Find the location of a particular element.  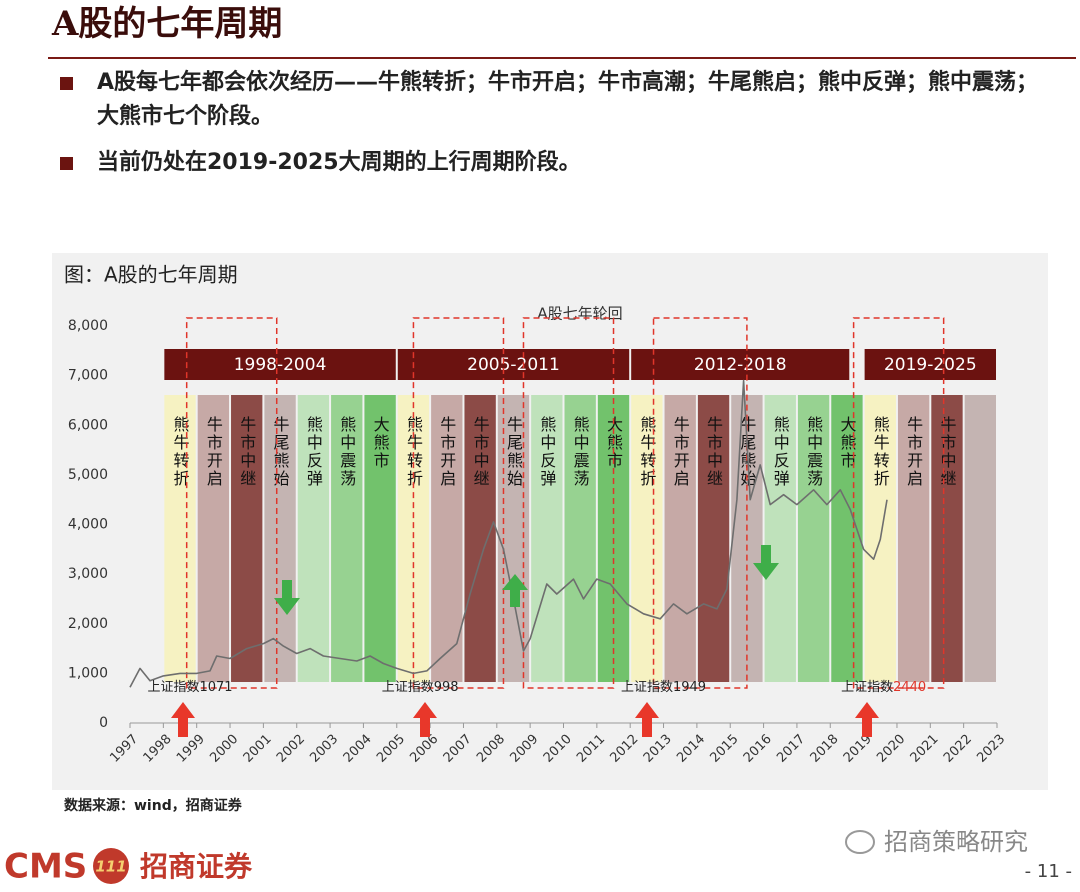

chart-title: 图：A股的七年周期 is located at coordinates (151, 275).